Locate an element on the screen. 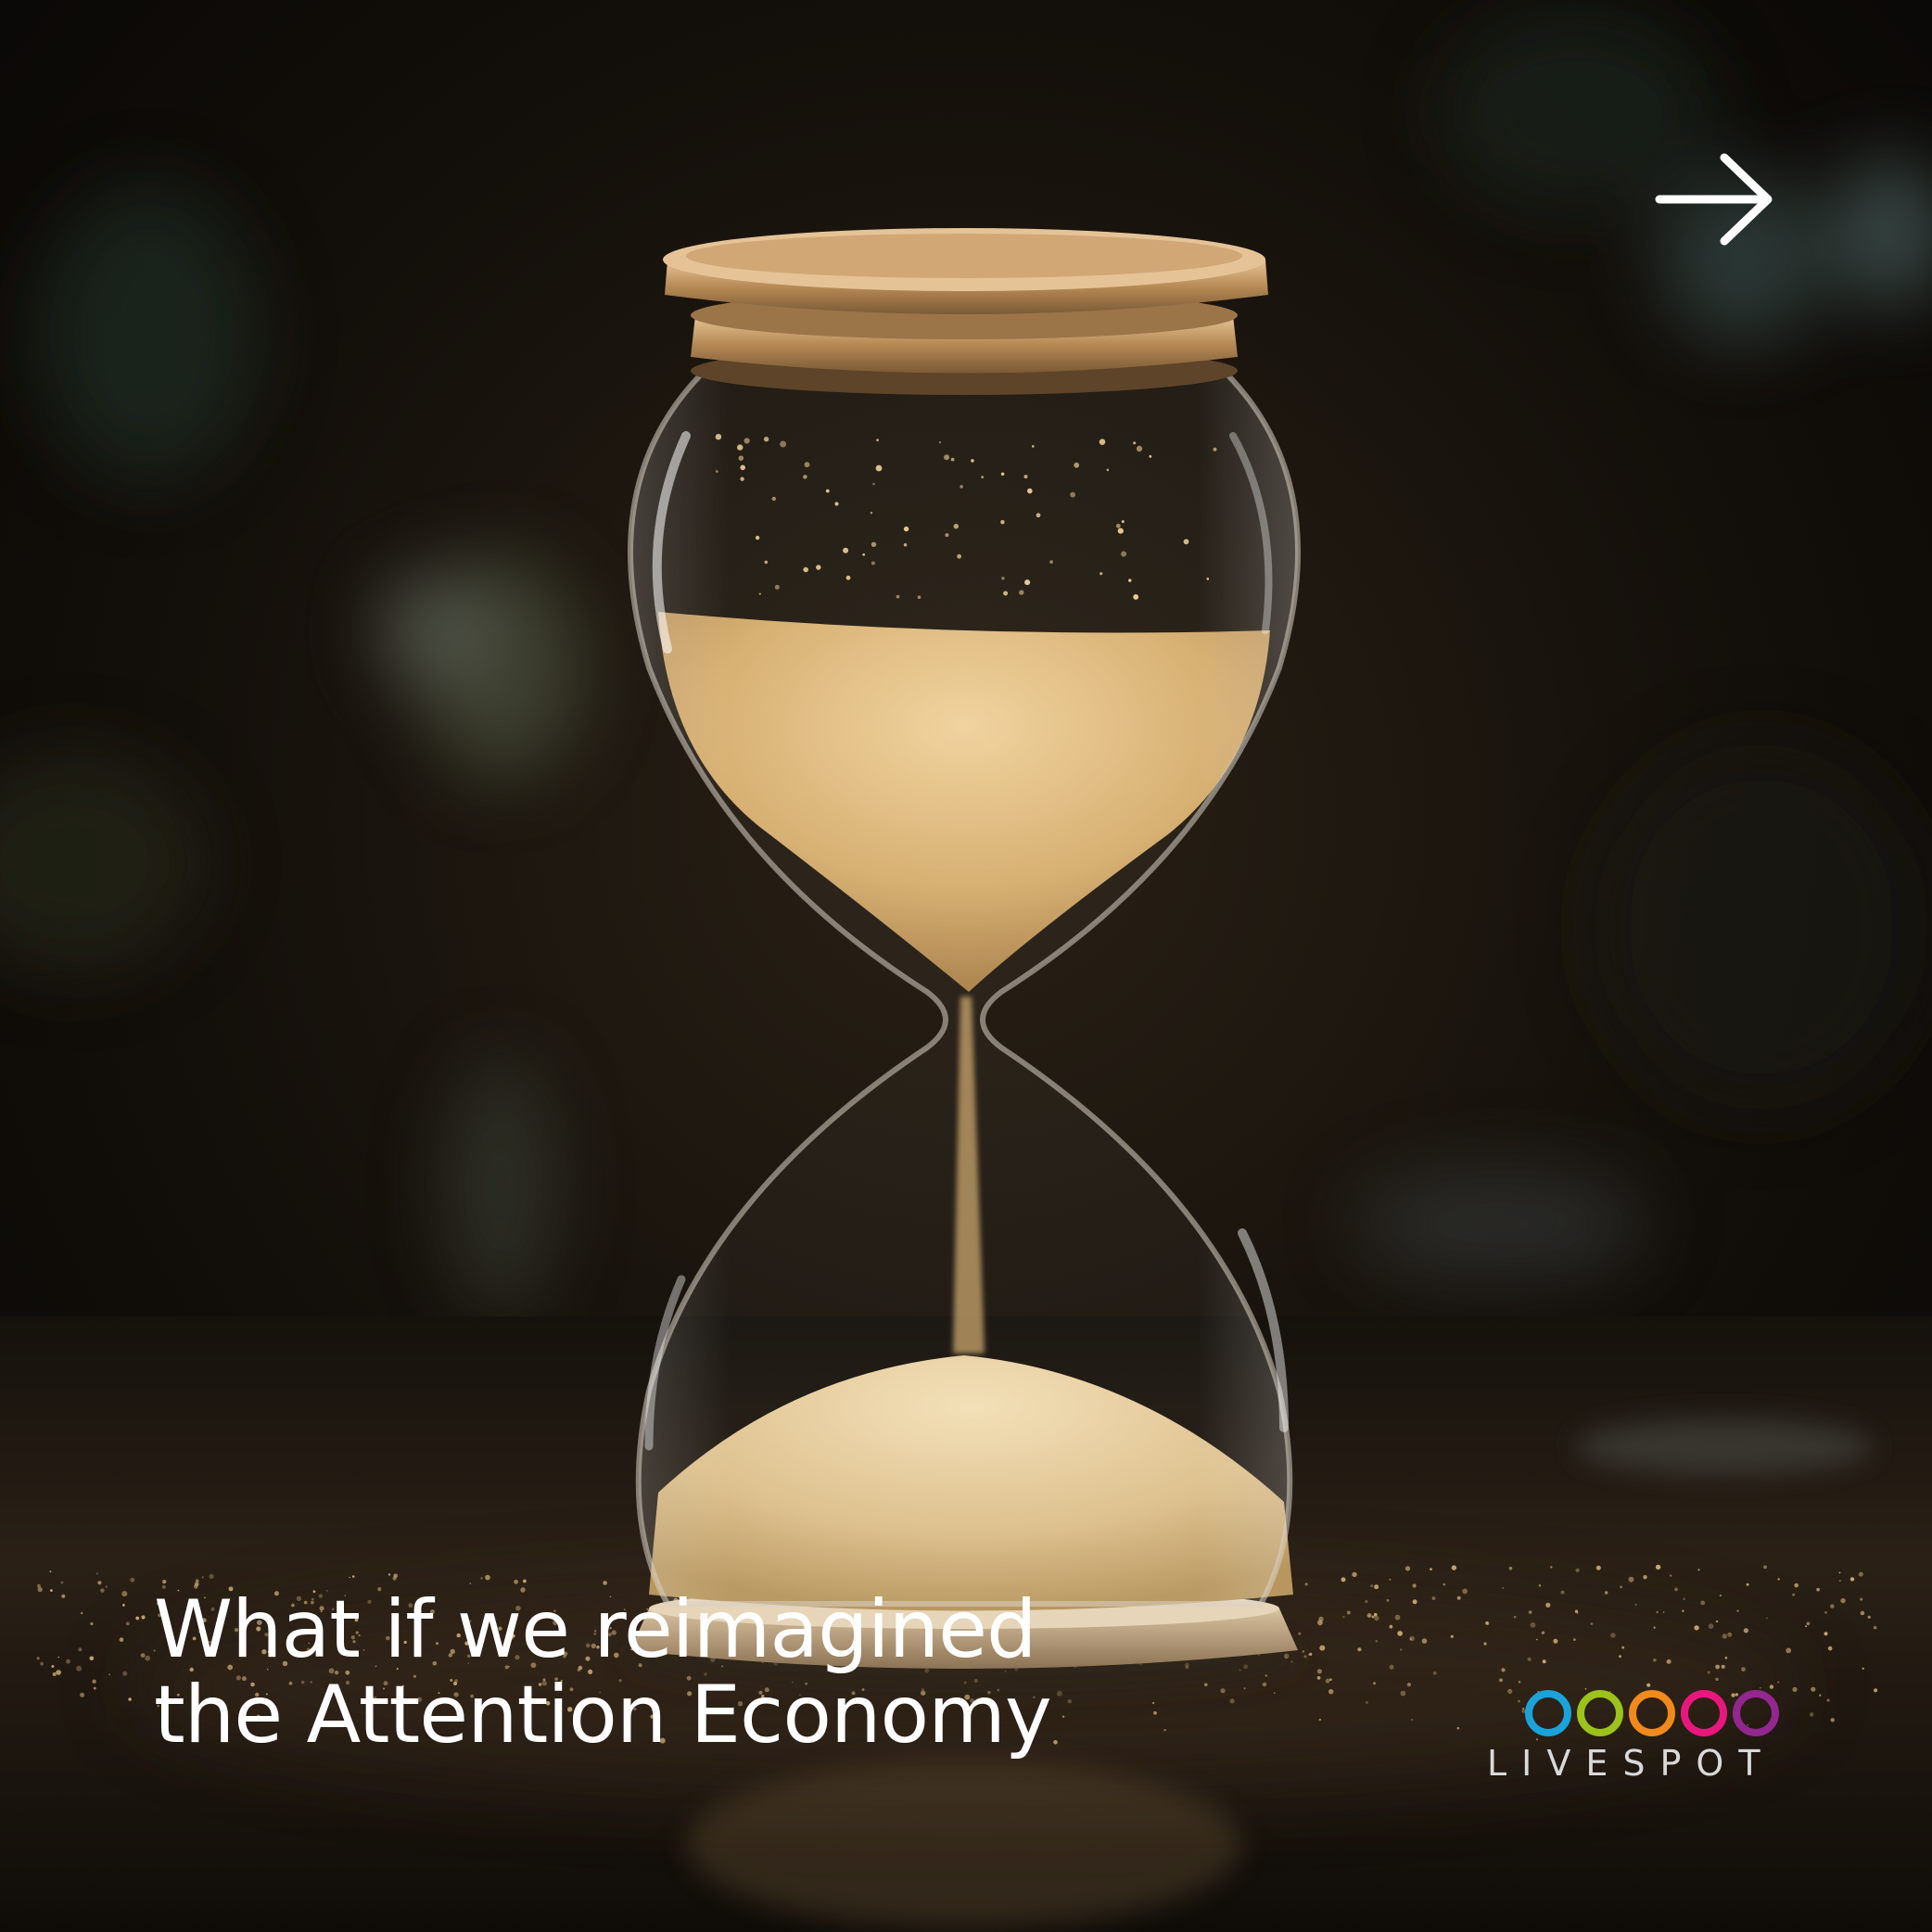  logo-wordmark: LIVESPOT is located at coordinates (1631, 1763).